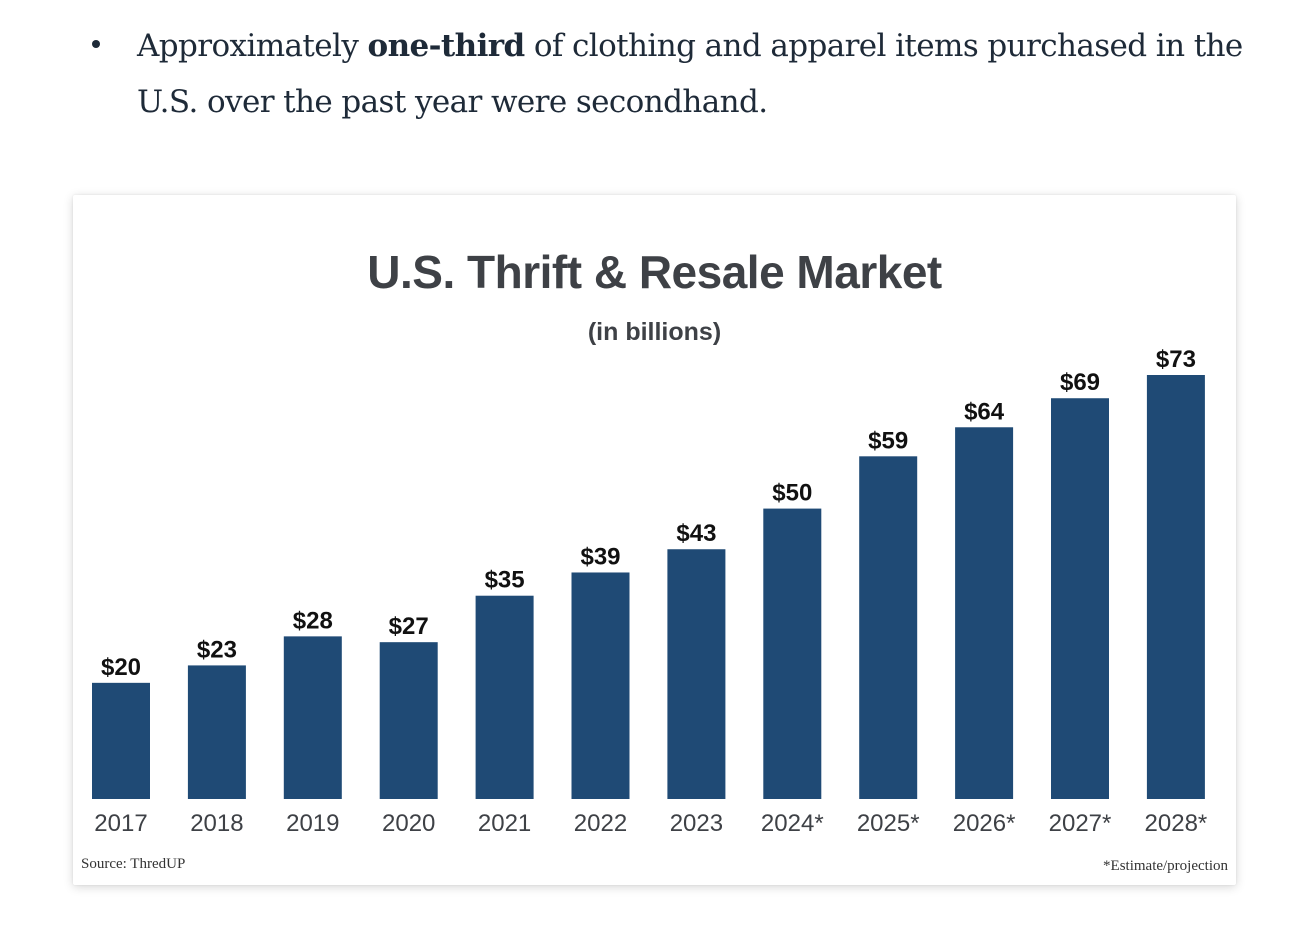 Image resolution: width=1312 pixels, height=932 pixels. What do you see at coordinates (1176, 823) in the screenshot?
I see `x-tick-label-2028: 2028*` at bounding box center [1176, 823].